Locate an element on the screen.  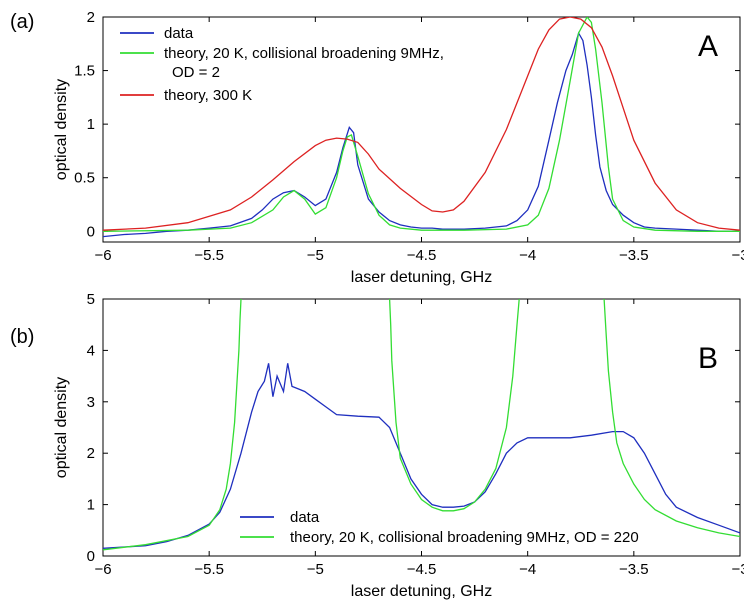
corner-label: B is located at coordinates (708, 358).